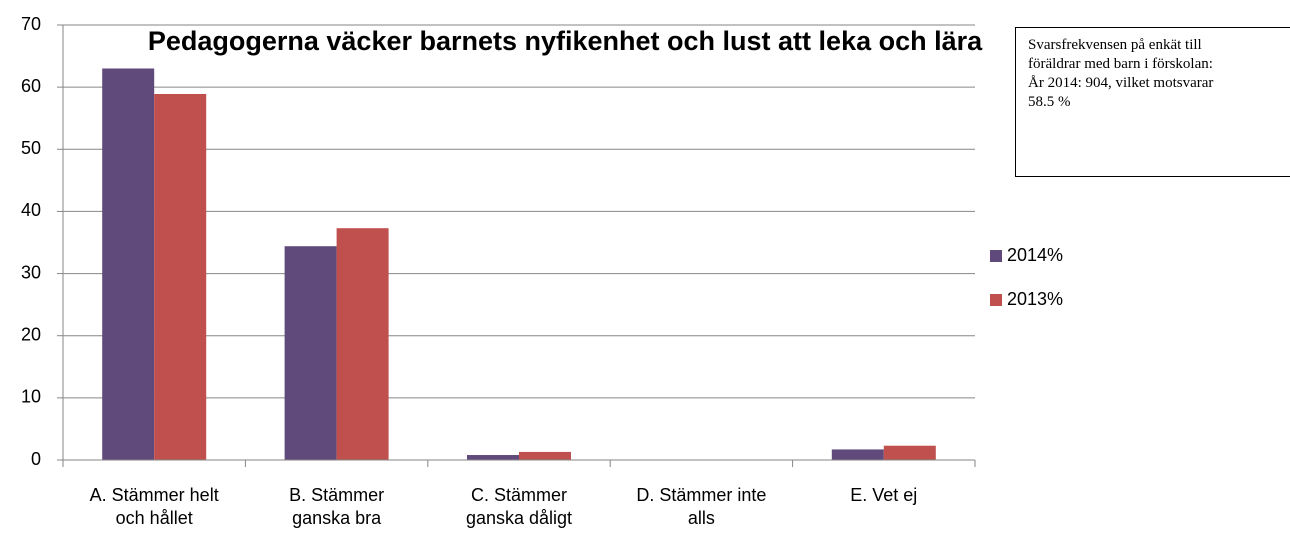 The width and height of the screenshot is (1290, 538). I want to click on y-tick-label: 0, so click(36, 459).